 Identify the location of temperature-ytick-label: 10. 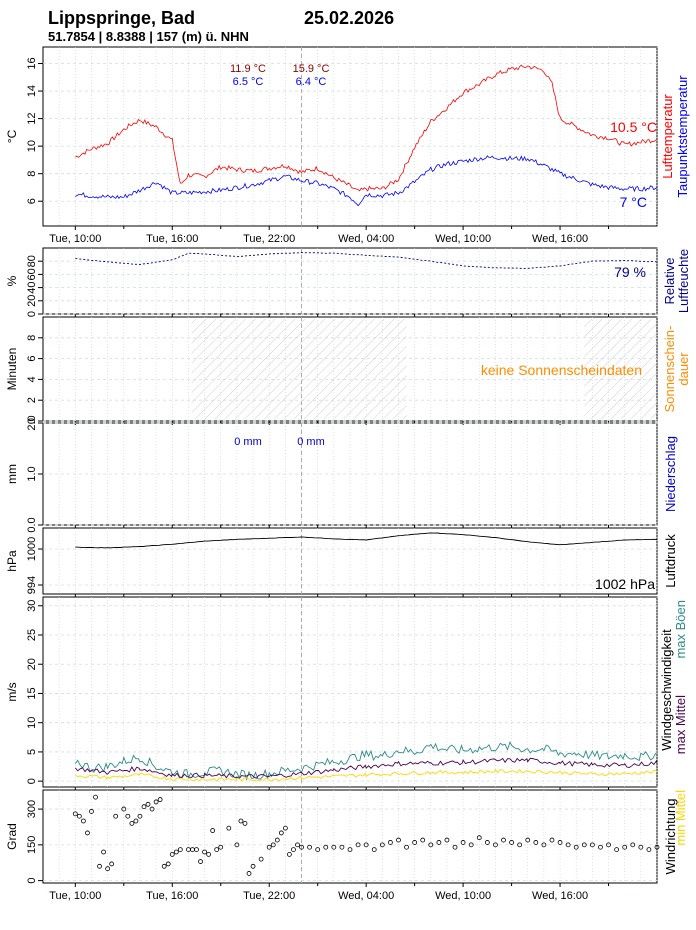
(32, 146).